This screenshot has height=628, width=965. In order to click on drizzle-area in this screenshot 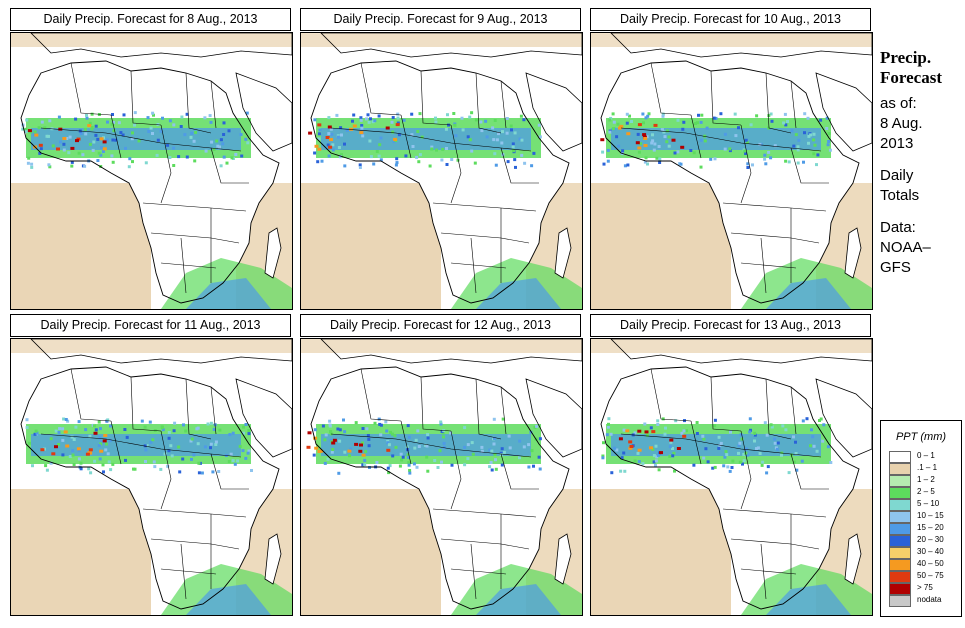, I will do `click(371, 552)`.